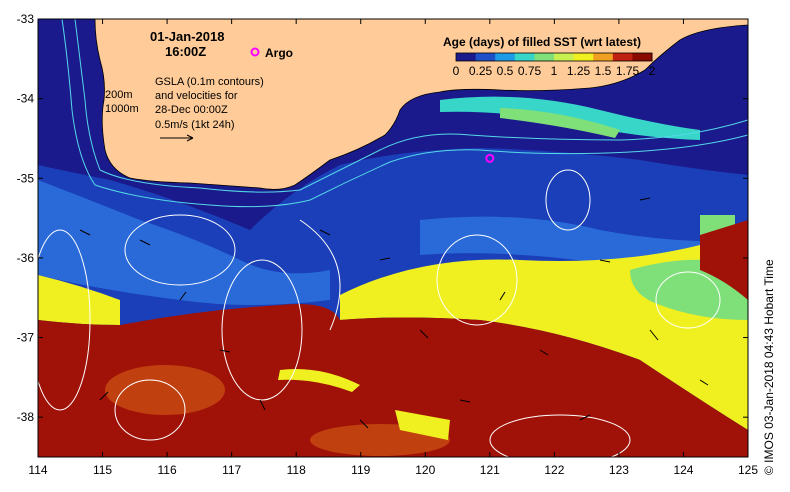 The height and width of the screenshot is (492, 790). Describe the element at coordinates (490, 470) in the screenshot. I see `x-tick-label: 121` at that location.